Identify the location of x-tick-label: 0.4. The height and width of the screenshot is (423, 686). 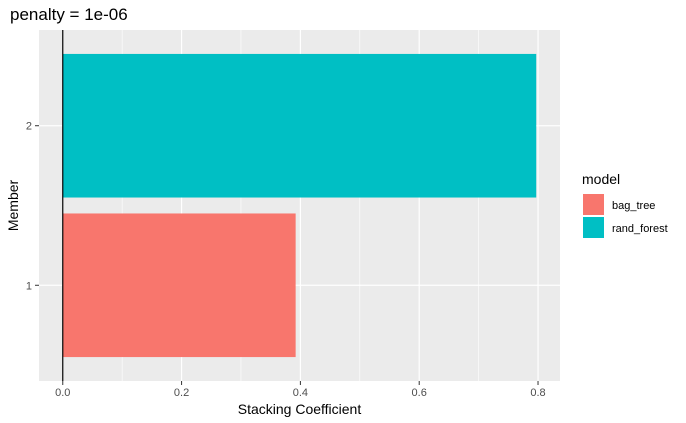
(300, 393).